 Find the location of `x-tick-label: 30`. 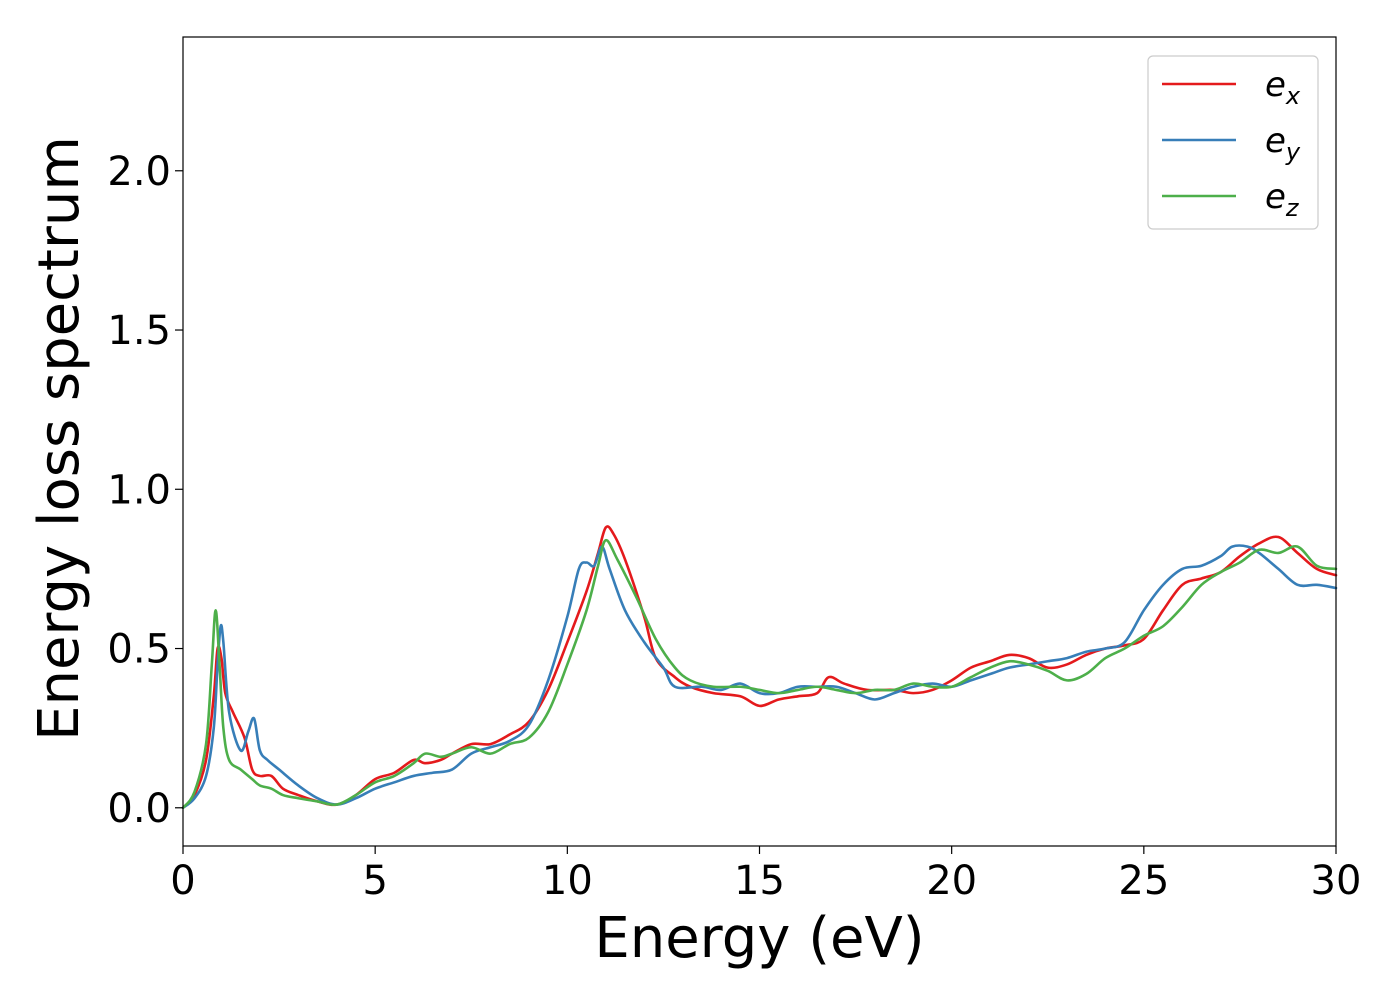

x-tick-label: 30 is located at coordinates (1336, 881).